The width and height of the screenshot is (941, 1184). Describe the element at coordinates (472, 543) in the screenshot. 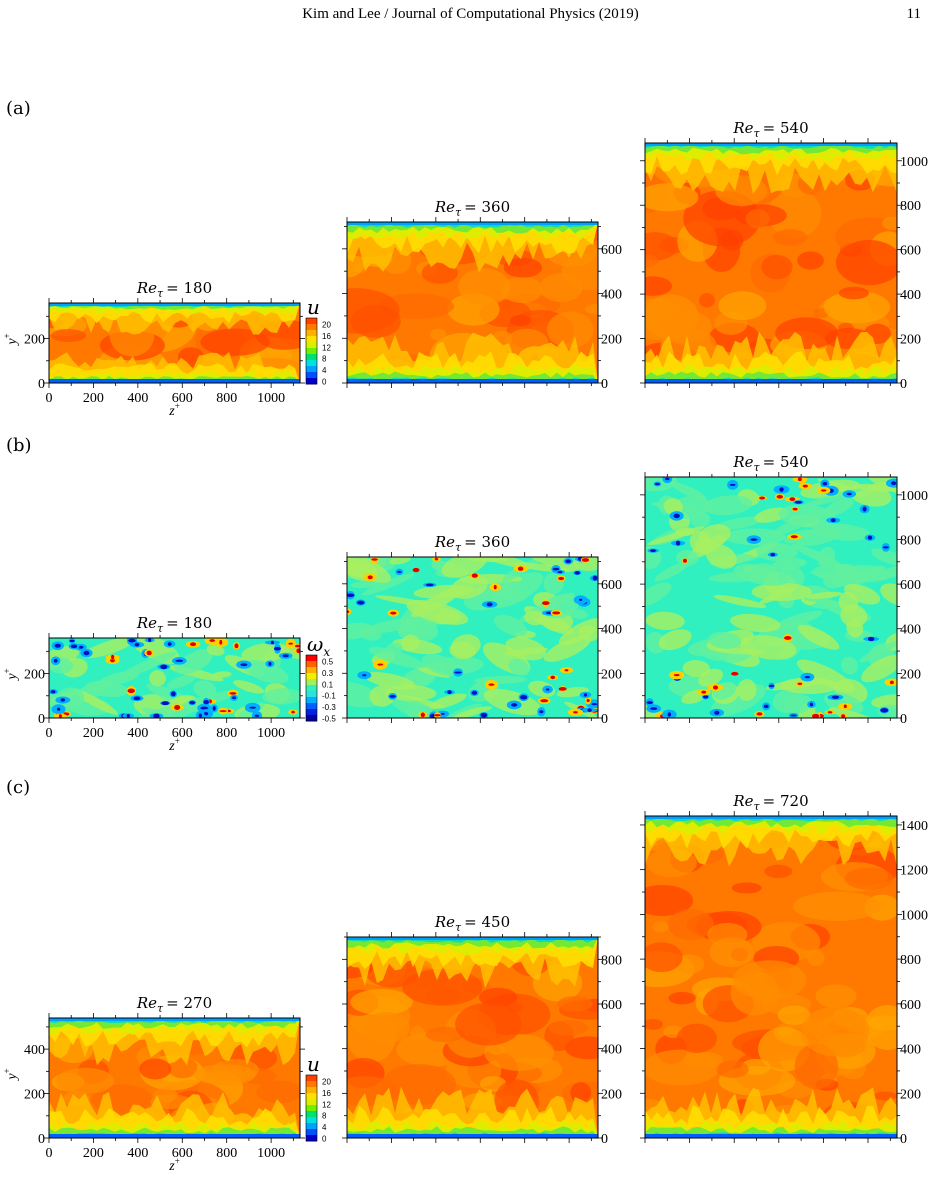

I see `panel-title: Reτ = 360` at that location.